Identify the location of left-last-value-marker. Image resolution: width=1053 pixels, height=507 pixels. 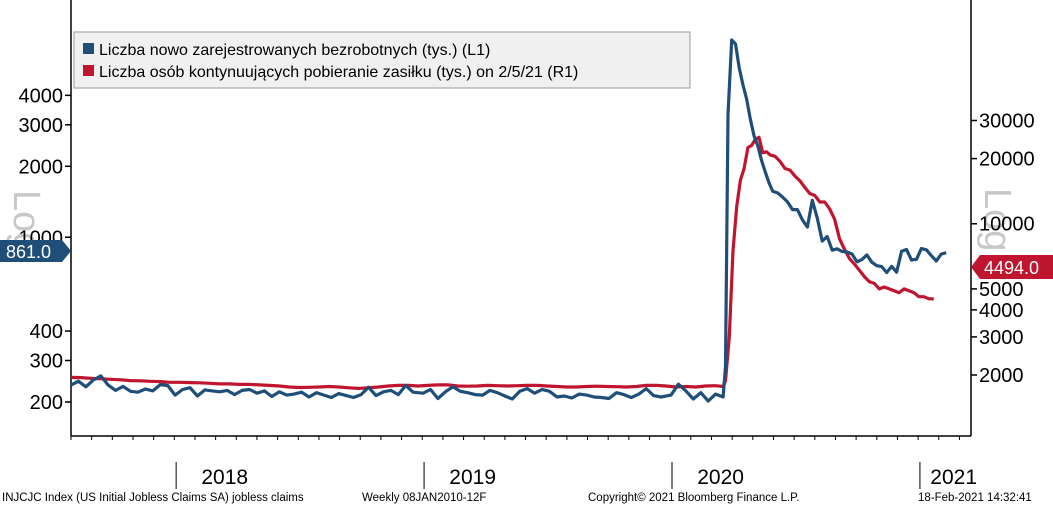
(35, 251).